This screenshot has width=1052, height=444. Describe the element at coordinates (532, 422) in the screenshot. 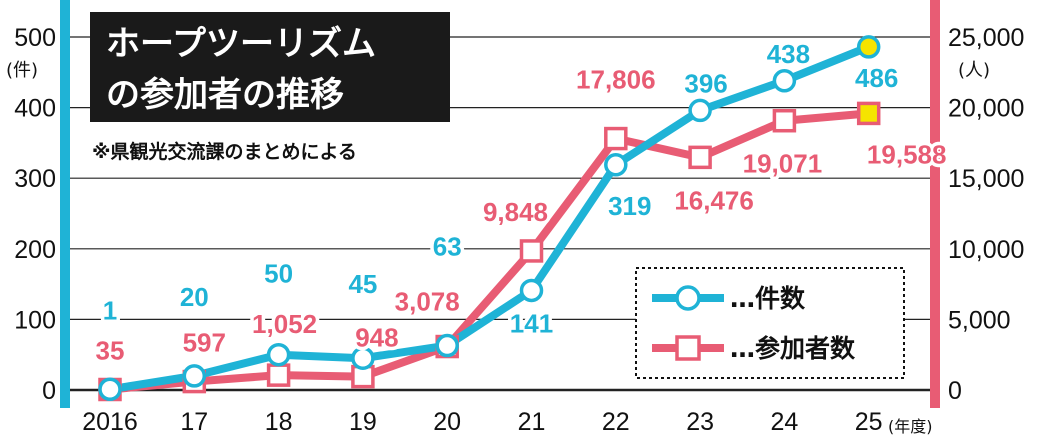

I see `x-tick-label: 21` at that location.